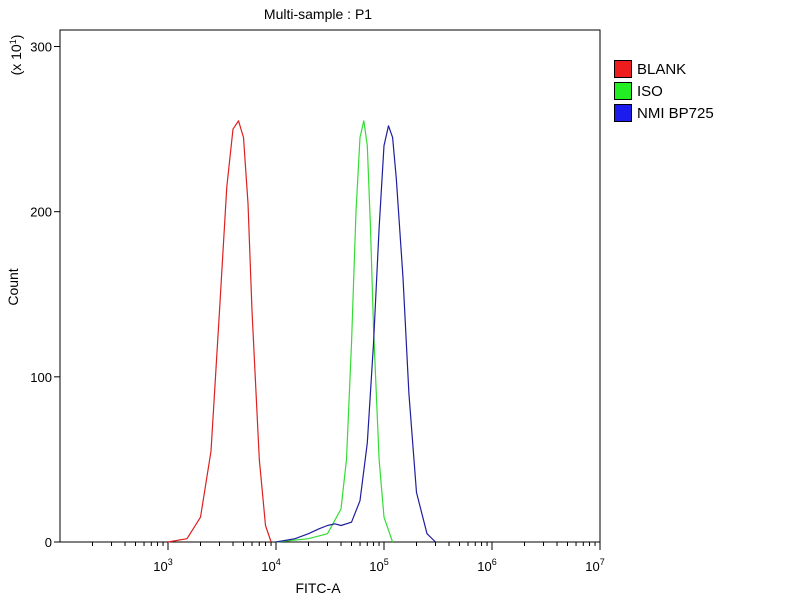  Describe the element at coordinates (623, 113) in the screenshot. I see `legend-swatch-nmi` at that location.